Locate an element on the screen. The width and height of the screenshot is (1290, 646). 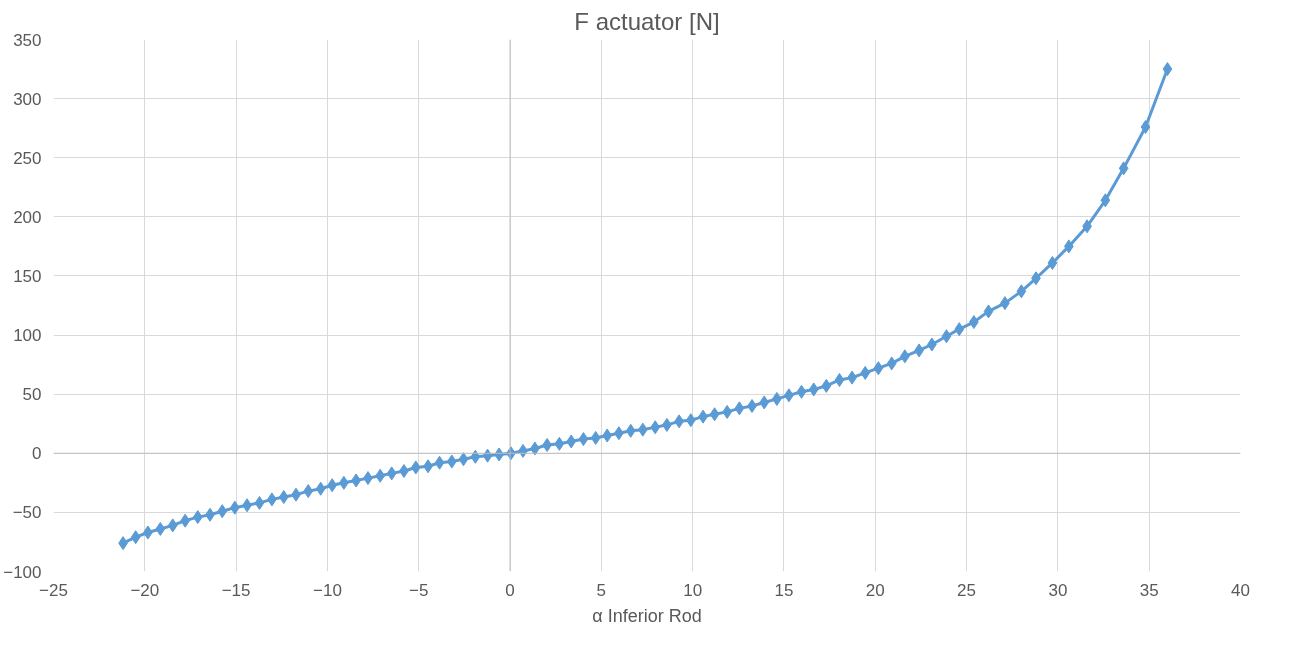
x-tick-label: 20 is located at coordinates (875, 590).